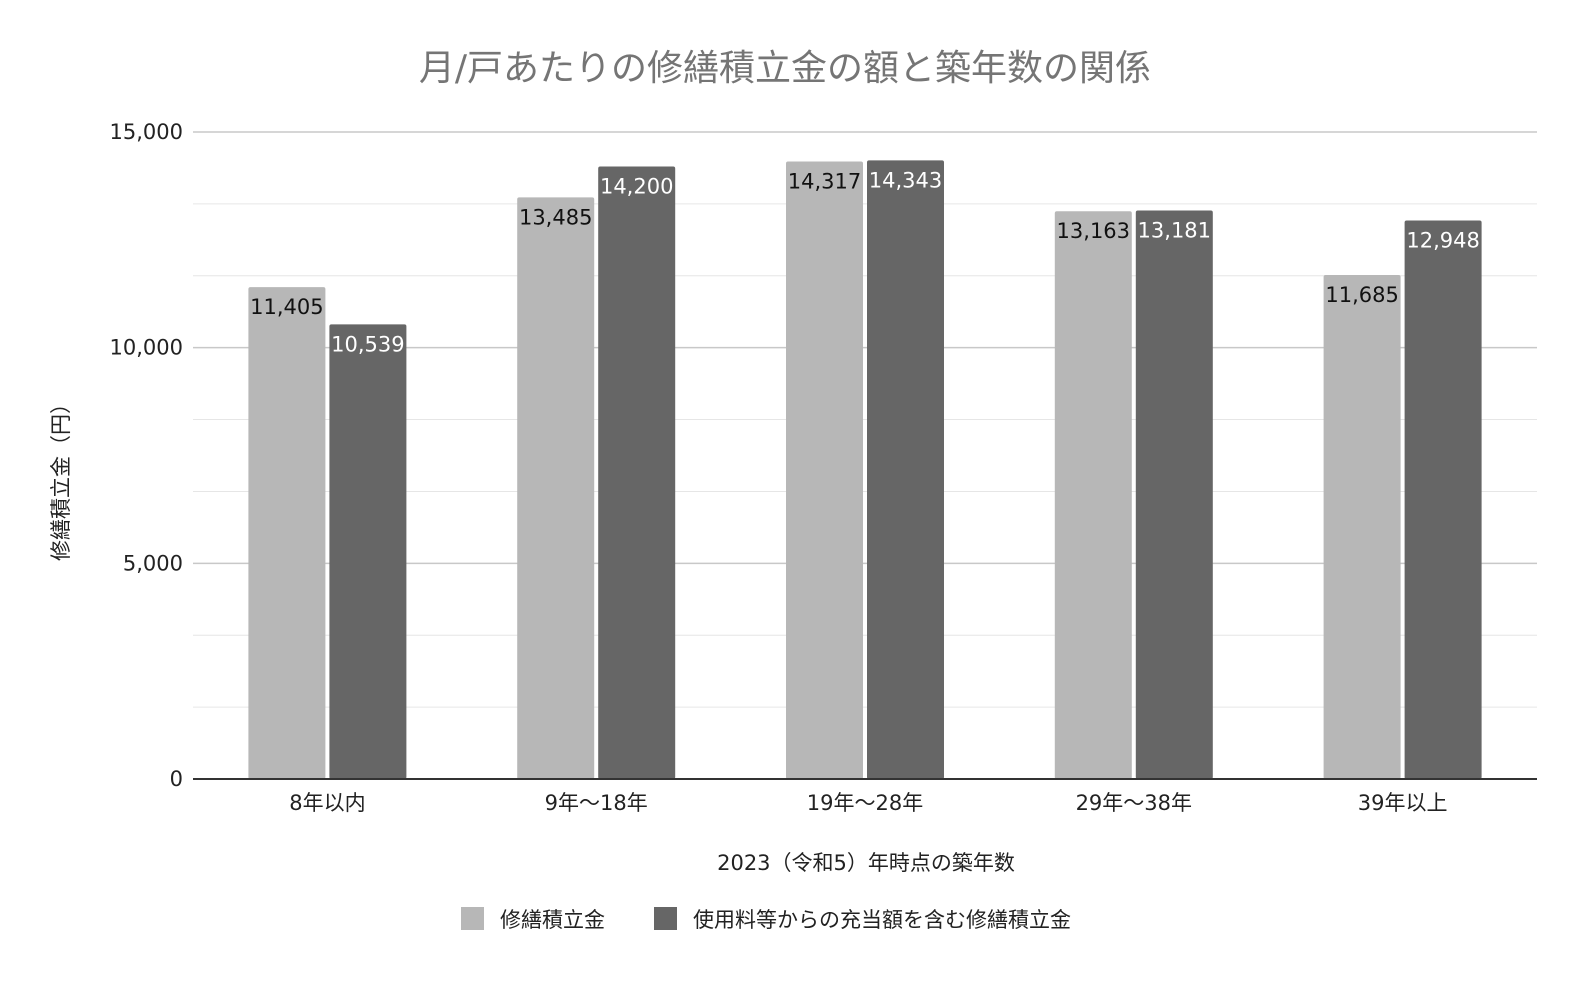 The height and width of the screenshot is (982, 1582). I want to click on y-tick-label: 5,000, so click(153, 563).